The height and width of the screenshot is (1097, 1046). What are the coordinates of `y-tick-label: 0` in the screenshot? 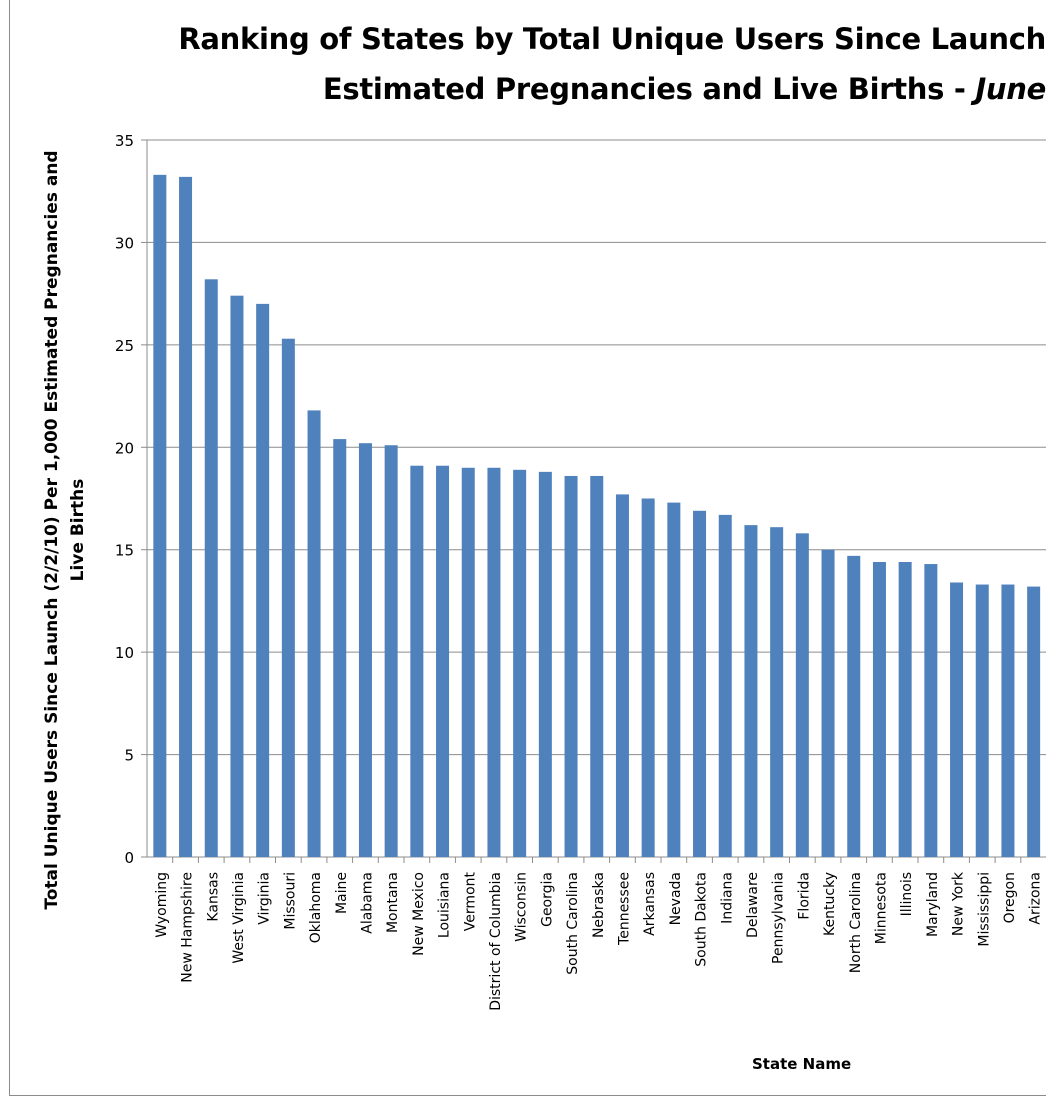 It's located at (129, 858).